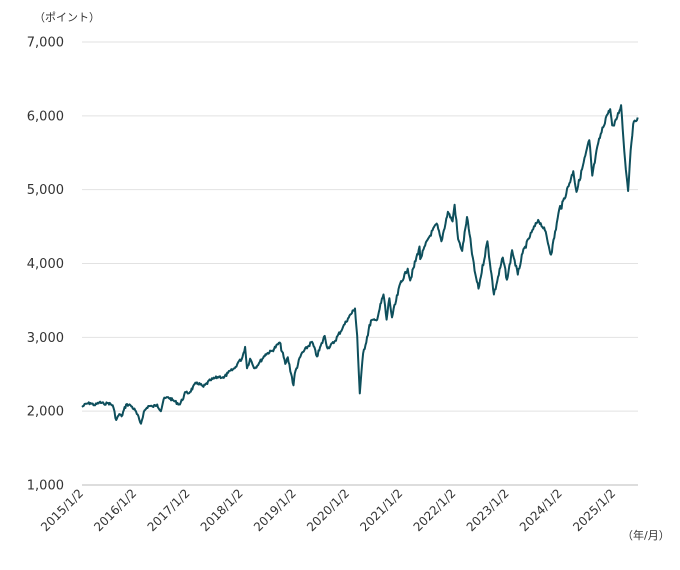 The height and width of the screenshot is (570, 680). Describe the element at coordinates (488, 510) in the screenshot. I see `x-tick-label: 2023/1/2` at that location.